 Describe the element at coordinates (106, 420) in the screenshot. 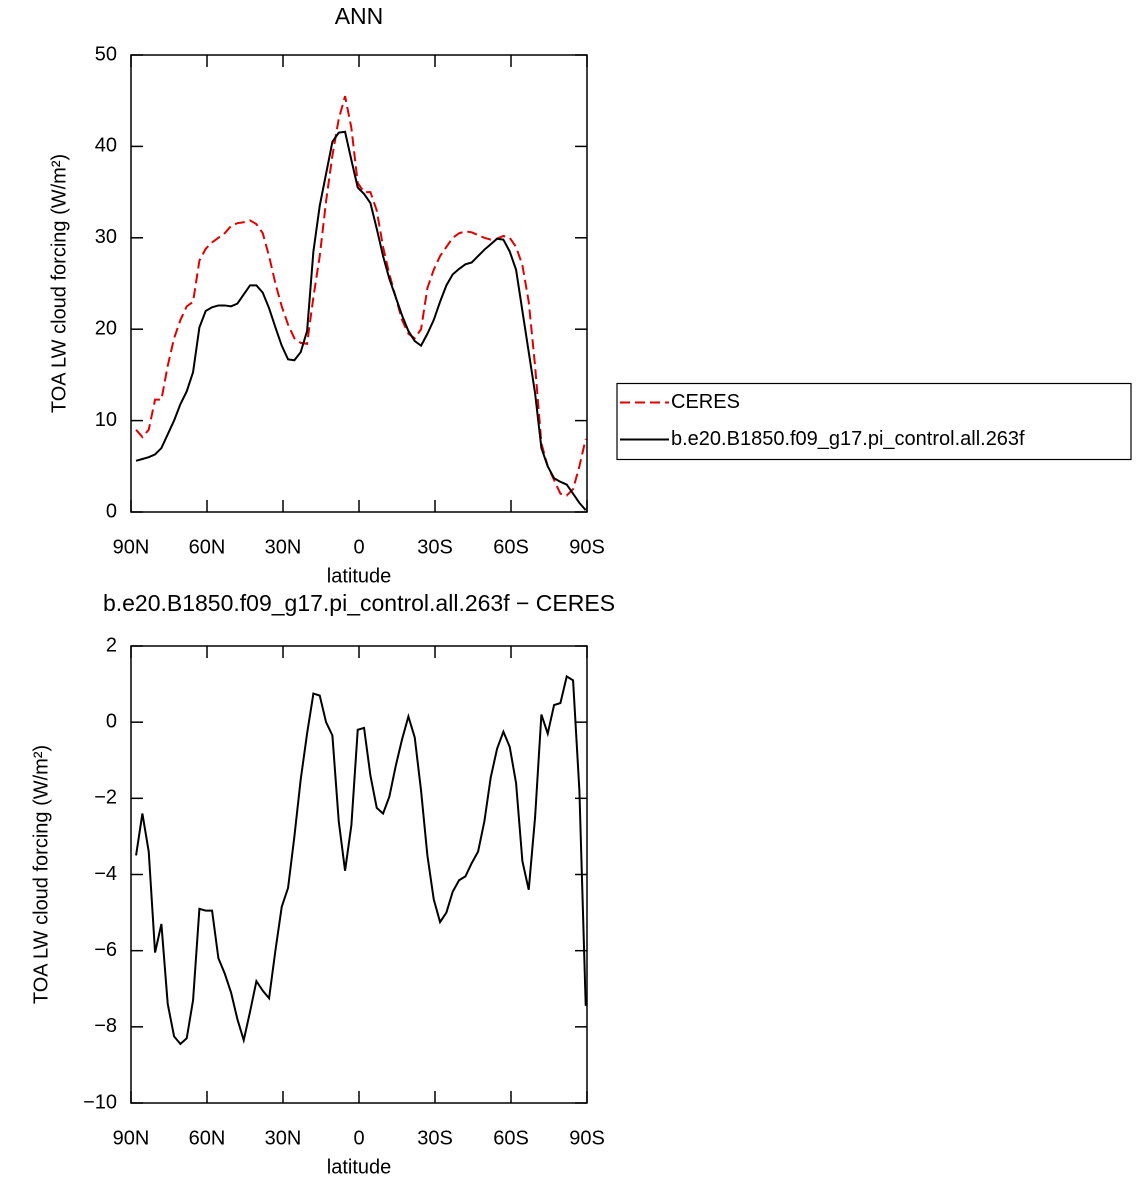

I see `y-tick-label: 10` at that location.